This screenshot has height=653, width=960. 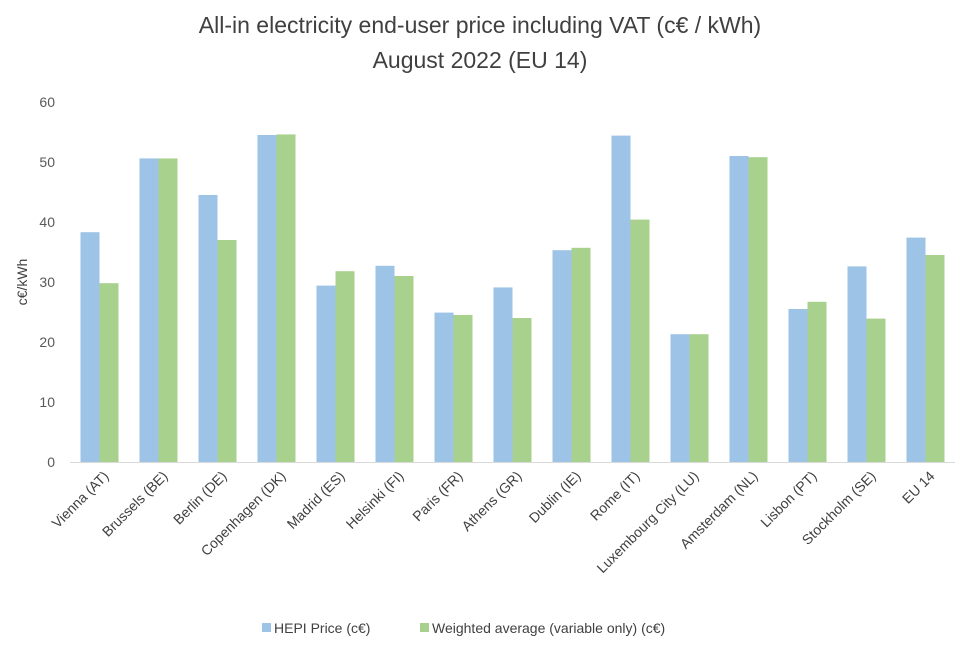 I want to click on x-tick-label: Helsinki (FI), so click(x=375, y=500).